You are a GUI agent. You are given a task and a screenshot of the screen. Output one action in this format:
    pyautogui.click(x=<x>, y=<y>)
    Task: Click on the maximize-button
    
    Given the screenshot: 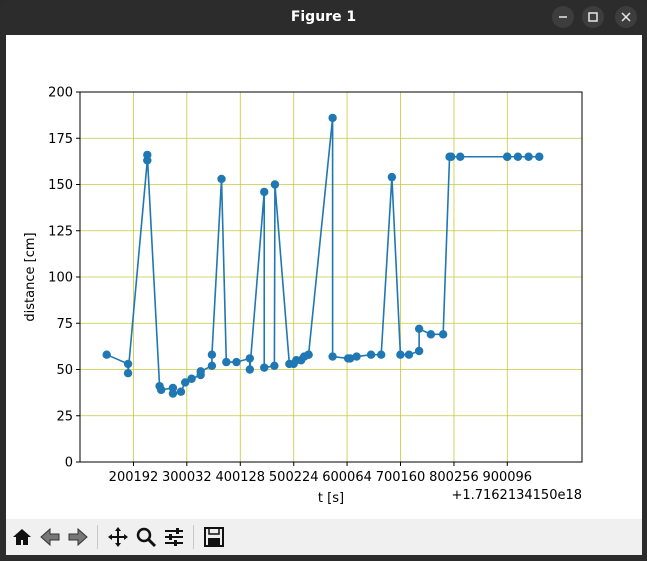 What is the action you would take?
    pyautogui.click(x=593, y=17)
    